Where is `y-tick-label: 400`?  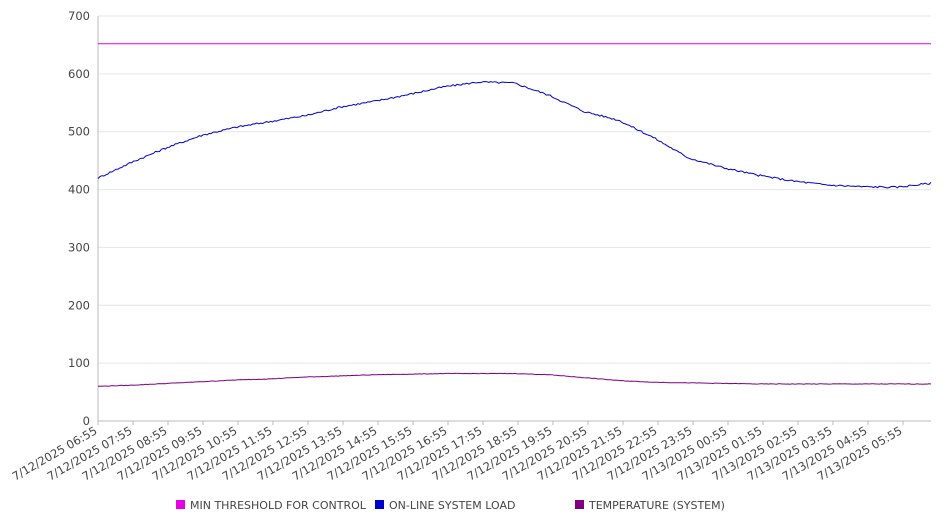
y-tick-label: 400 is located at coordinates (79, 190).